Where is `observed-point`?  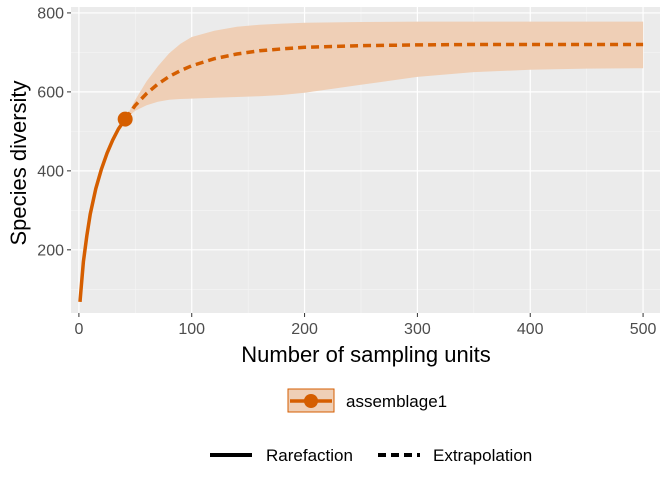
observed-point is located at coordinates (125, 119).